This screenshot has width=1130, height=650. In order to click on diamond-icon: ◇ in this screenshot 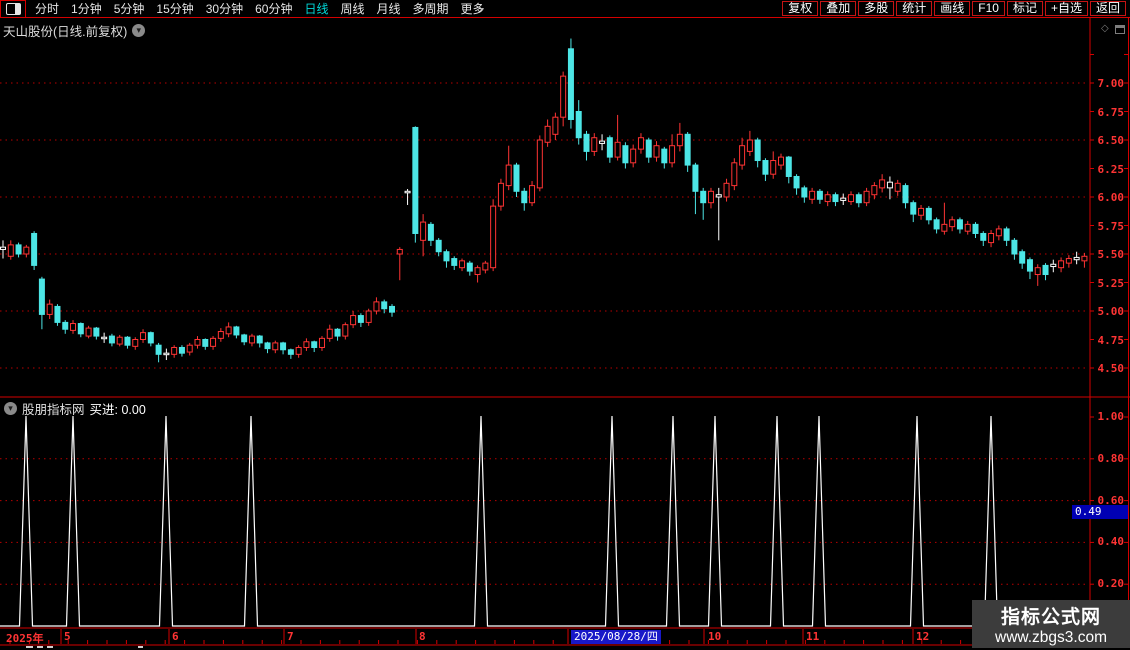, I will do `click(1105, 28)`.